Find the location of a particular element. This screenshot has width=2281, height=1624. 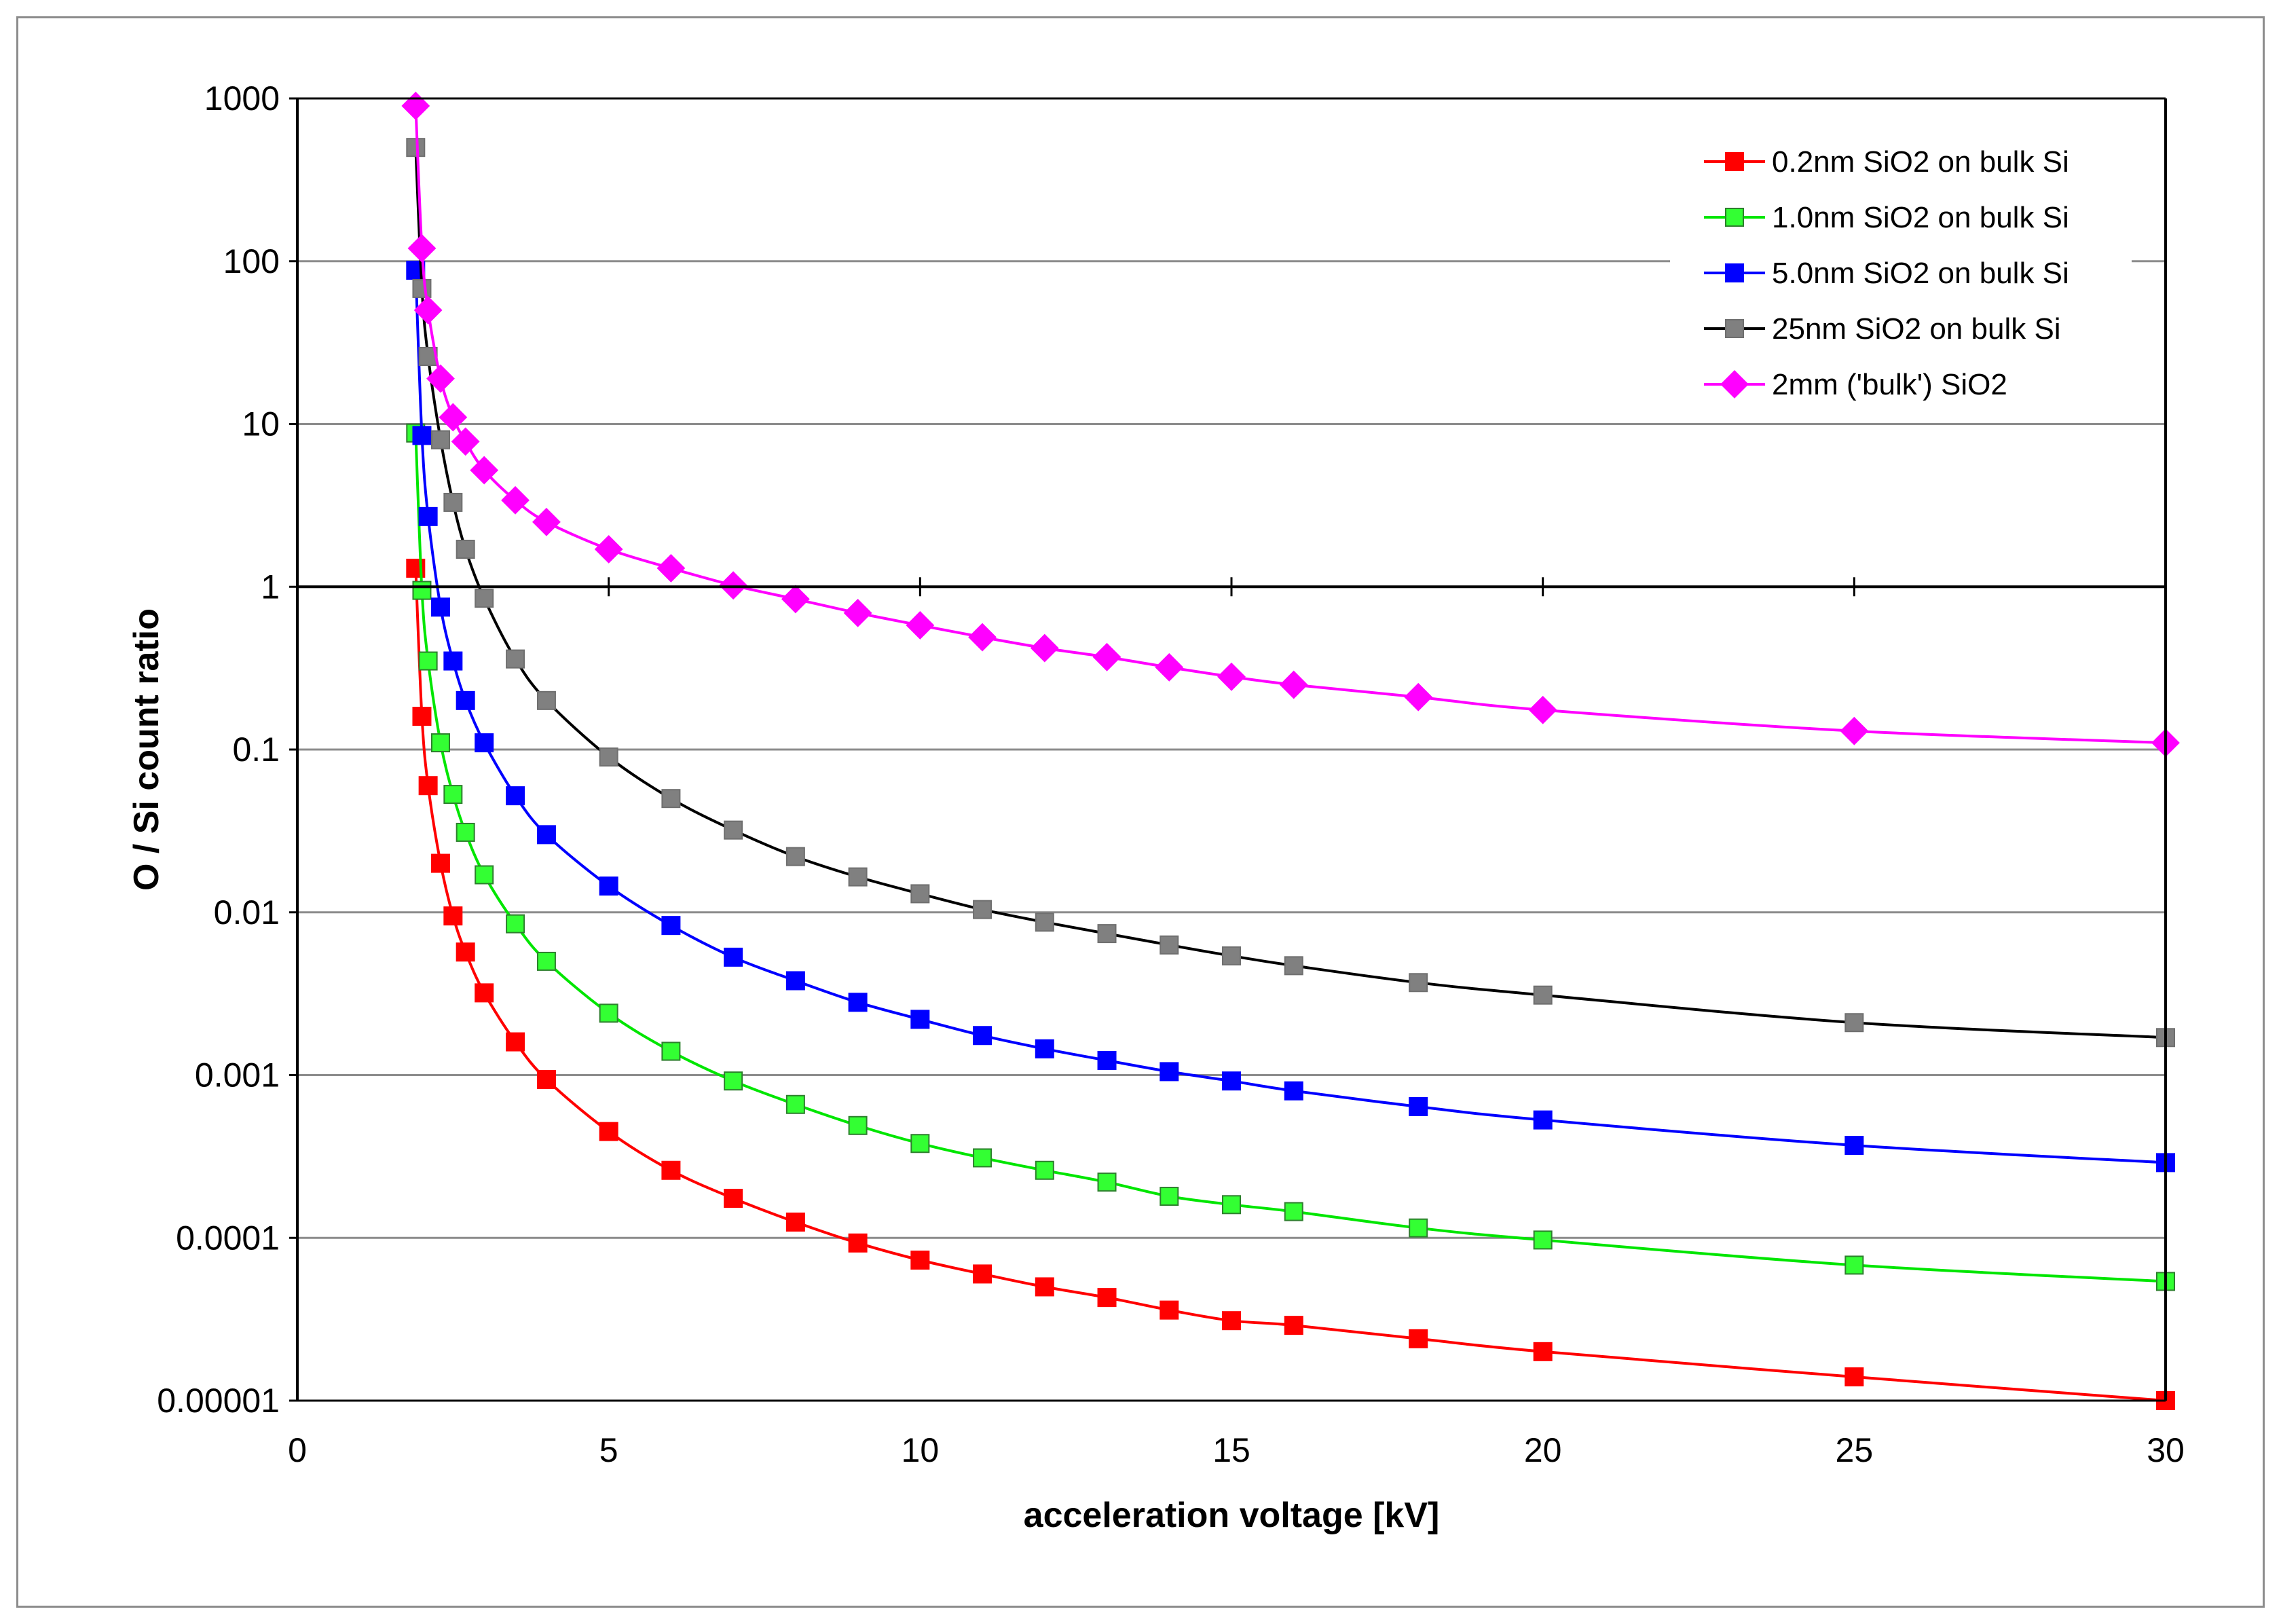

legend-label: 0.2nm SiO2 on bulk Si is located at coordinates (1921, 162).